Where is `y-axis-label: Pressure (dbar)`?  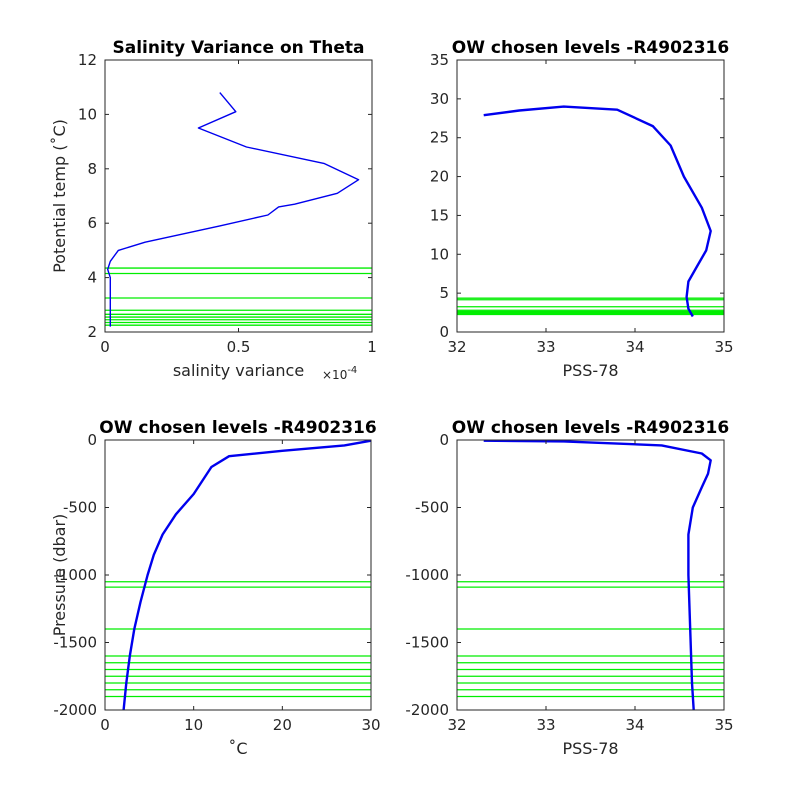 y-axis-label: Pressure (dbar) is located at coordinates (59, 575).